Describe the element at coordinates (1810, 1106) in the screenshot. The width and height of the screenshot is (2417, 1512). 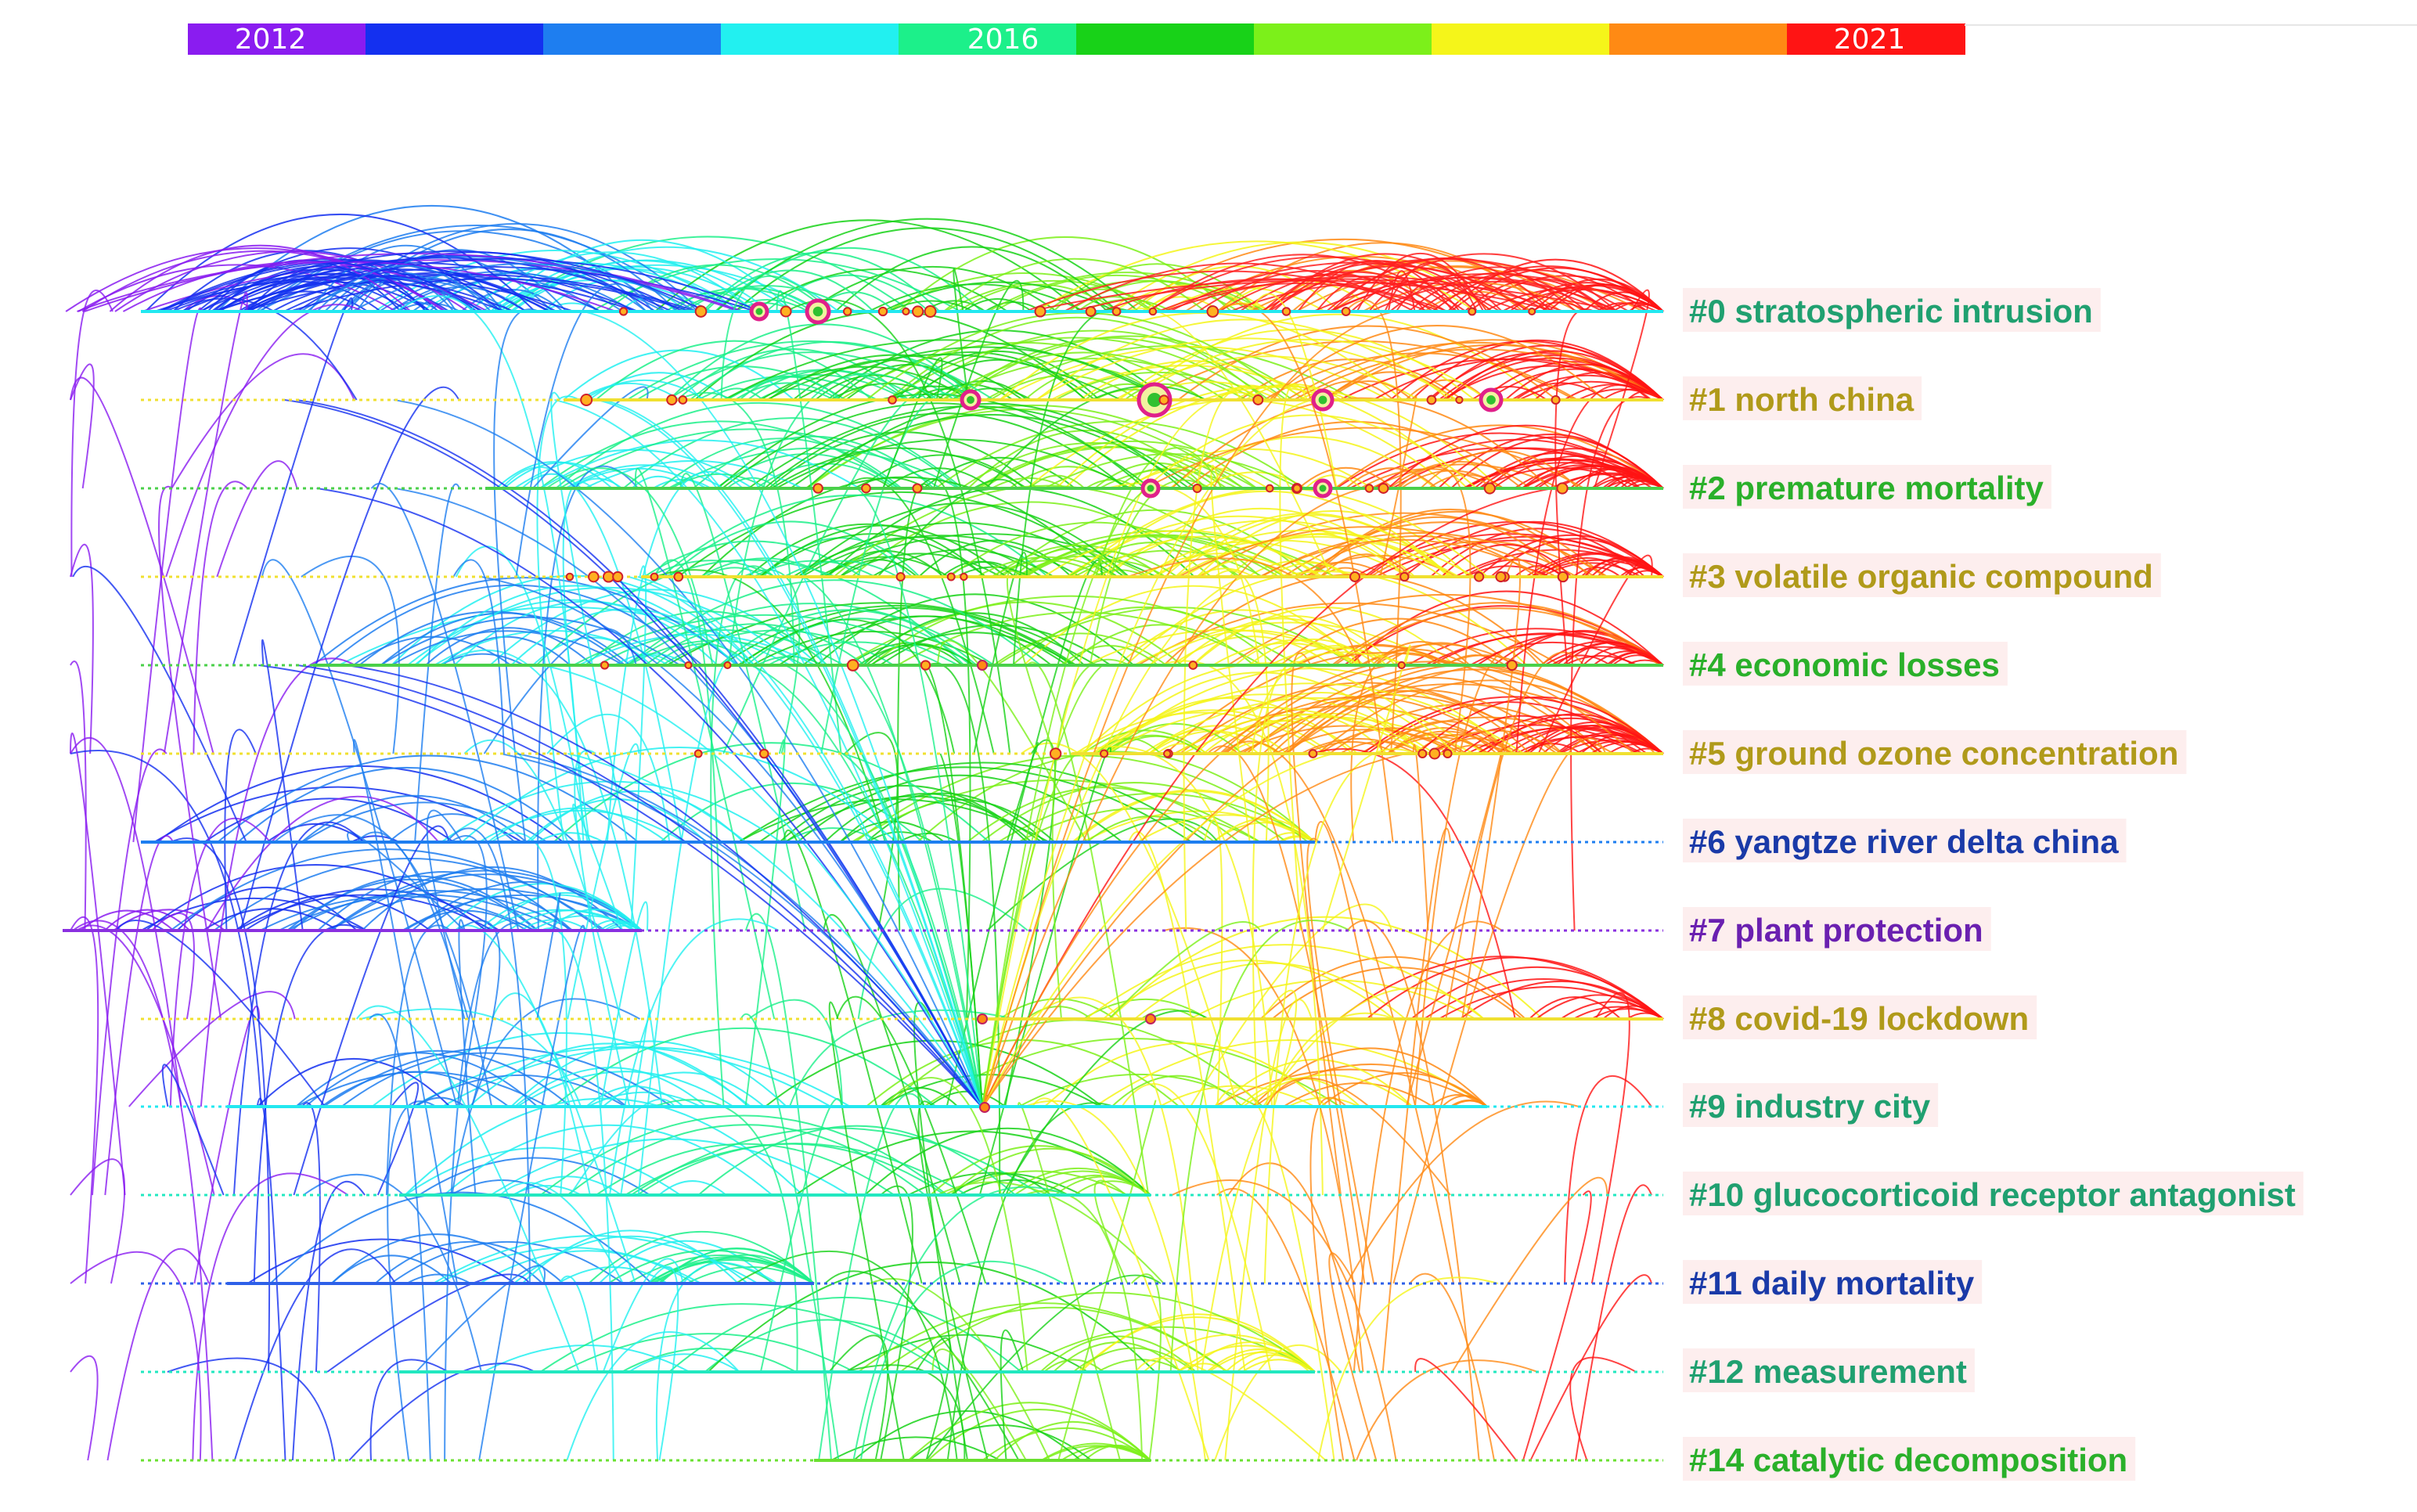
I see `cluster-label: #9 industry city` at that location.